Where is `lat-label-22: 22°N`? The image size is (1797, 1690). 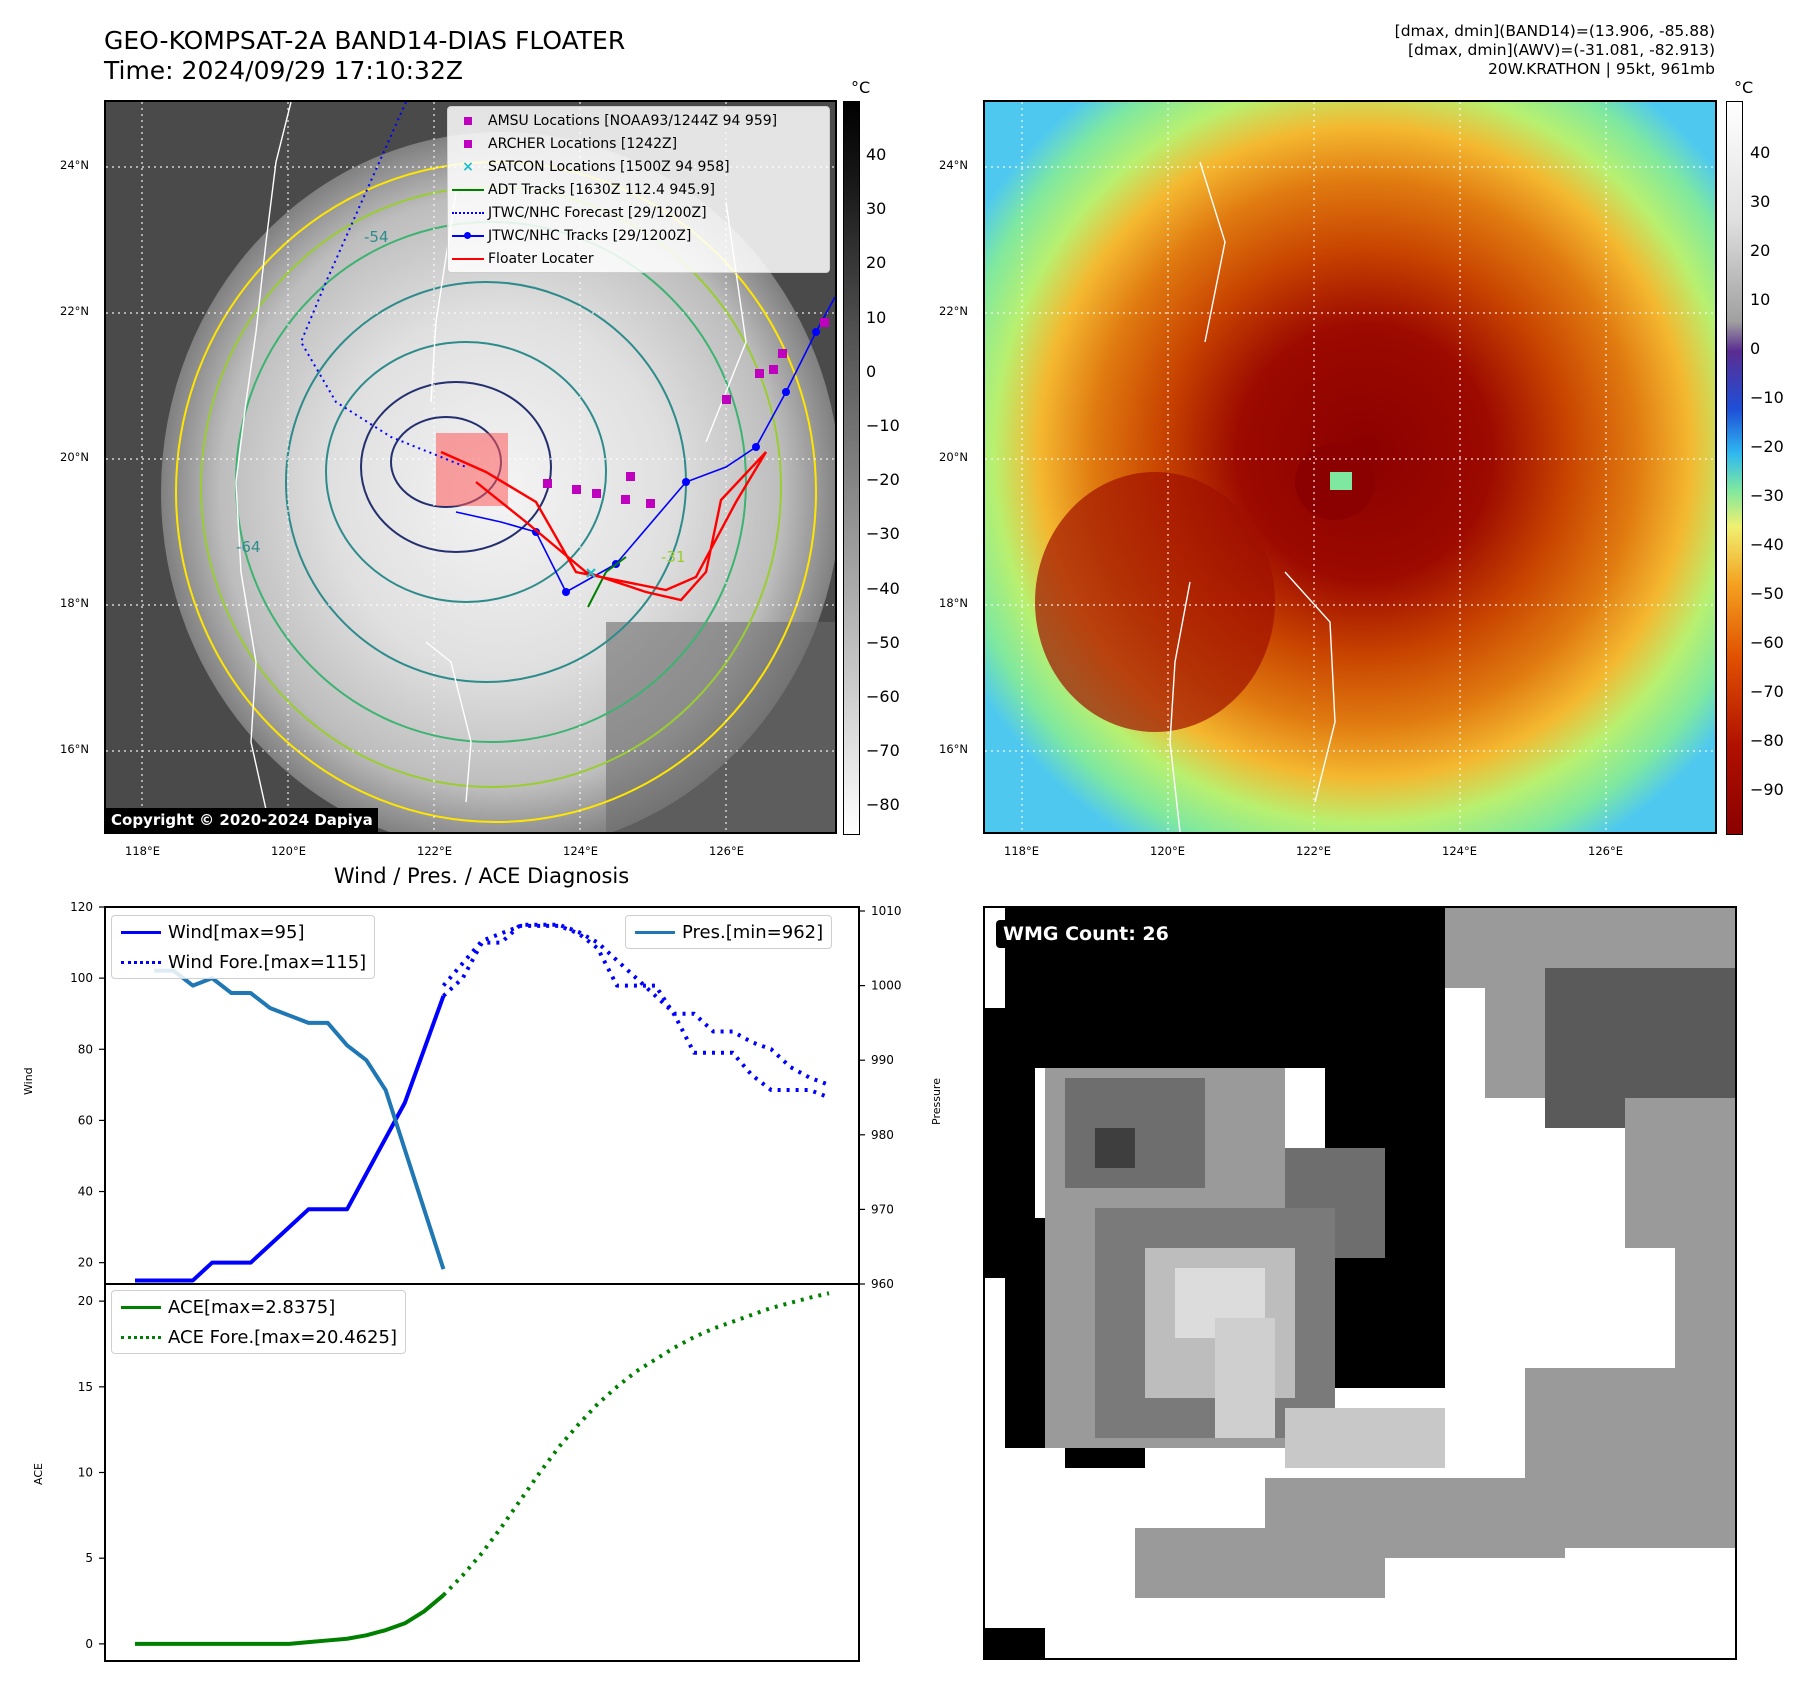
lat-label-22: 22°N is located at coordinates (74, 311).